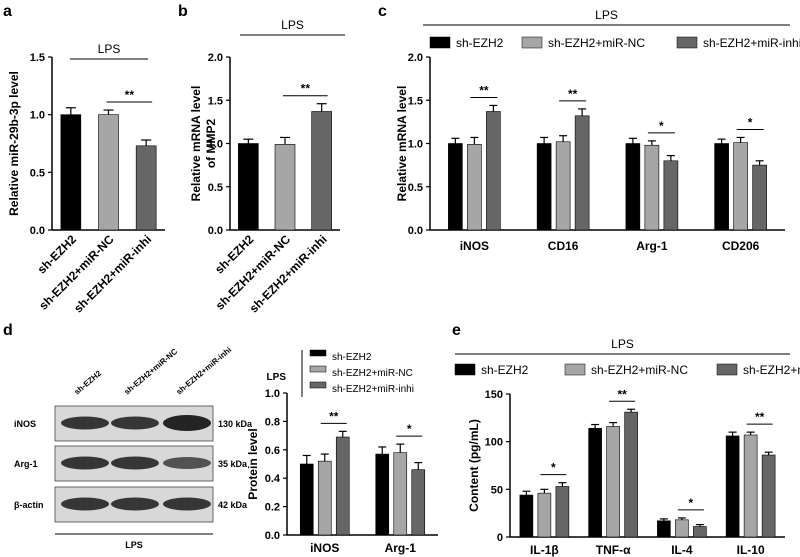 The width and height of the screenshot is (800, 557). Describe the element at coordinates (494, 443) in the screenshot. I see `y-tick-label: 100` at that location.